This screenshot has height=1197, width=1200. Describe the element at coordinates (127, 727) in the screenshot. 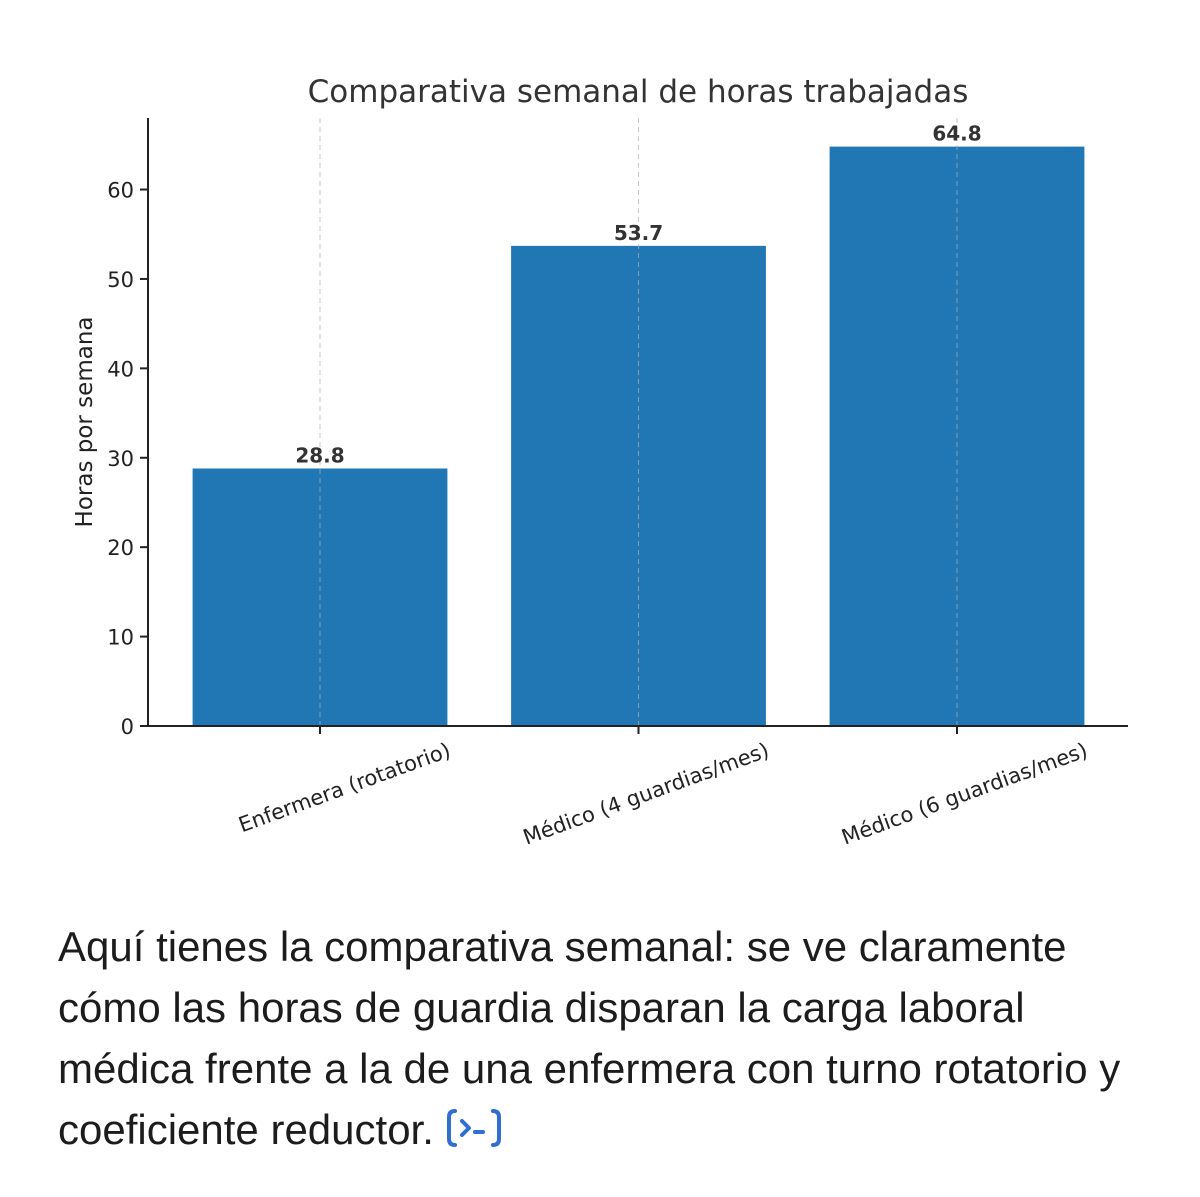

I see `y-tick-label-0: 0` at that location.